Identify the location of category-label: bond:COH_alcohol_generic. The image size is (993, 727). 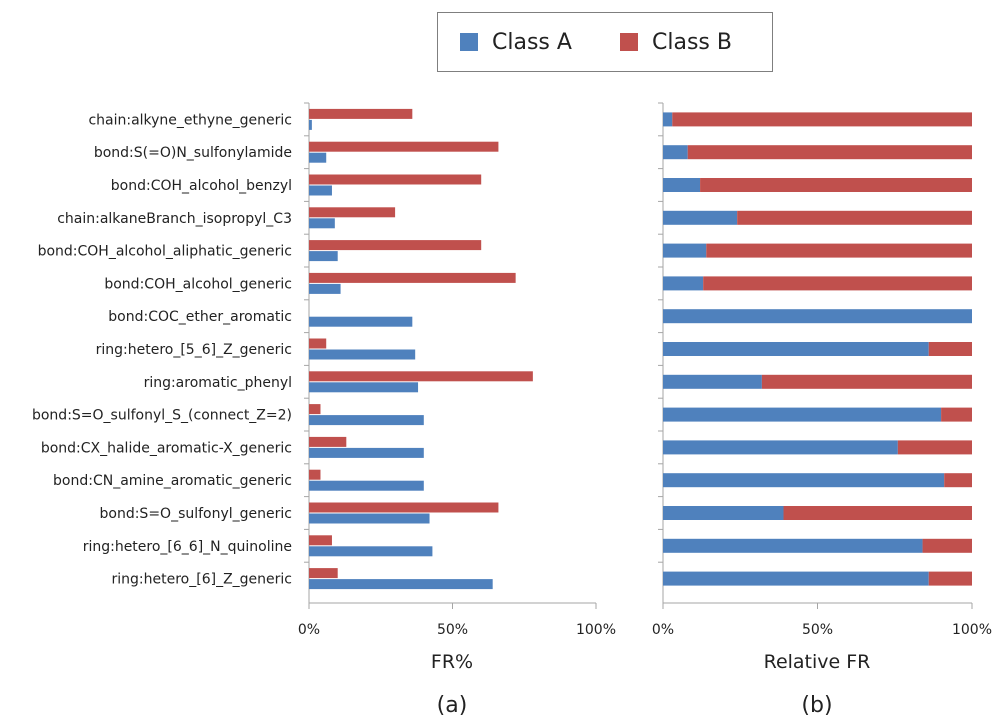
(198, 284).